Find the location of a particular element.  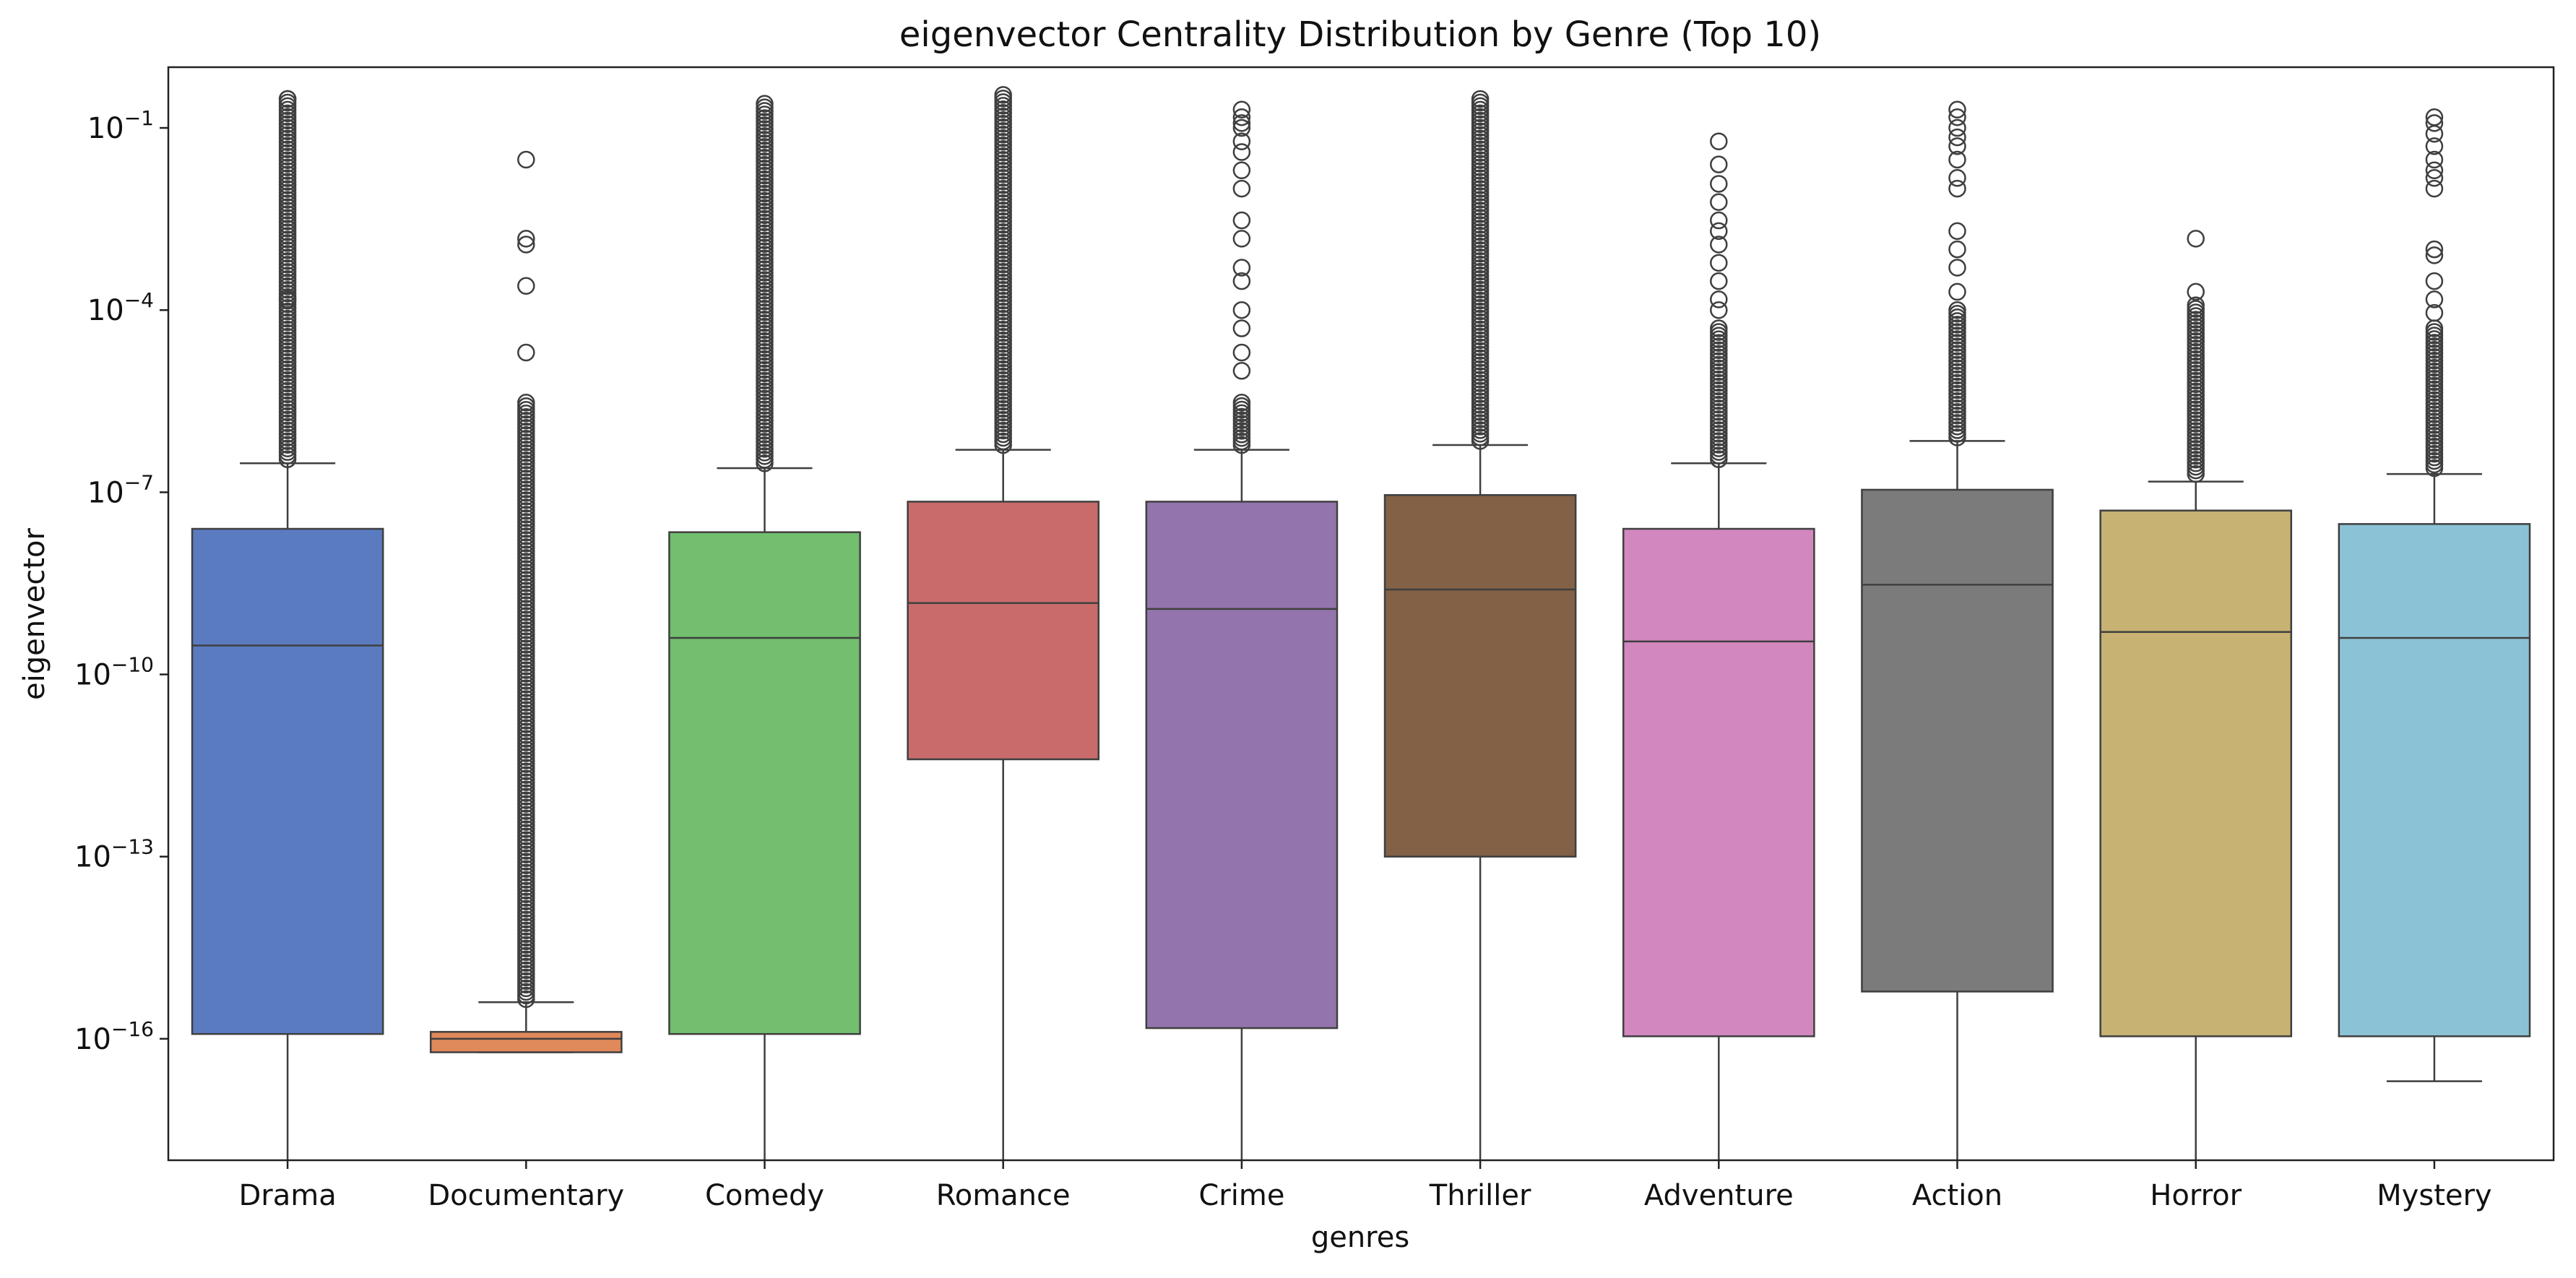

box-group-crime is located at coordinates (1242, 630).